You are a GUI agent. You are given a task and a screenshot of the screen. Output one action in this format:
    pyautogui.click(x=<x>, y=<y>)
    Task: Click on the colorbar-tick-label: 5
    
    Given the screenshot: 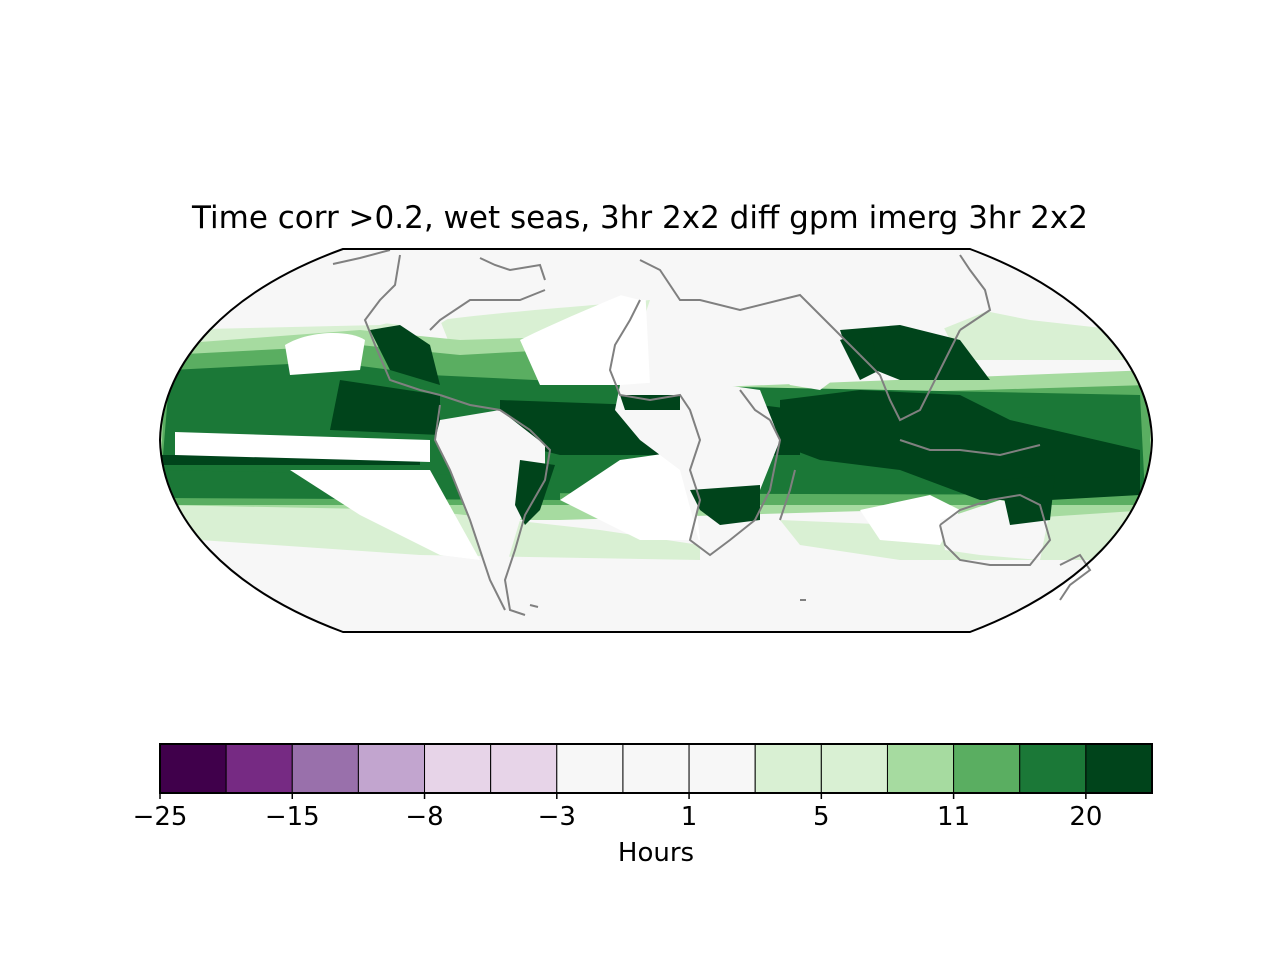 What is the action you would take?
    pyautogui.click(x=821, y=817)
    